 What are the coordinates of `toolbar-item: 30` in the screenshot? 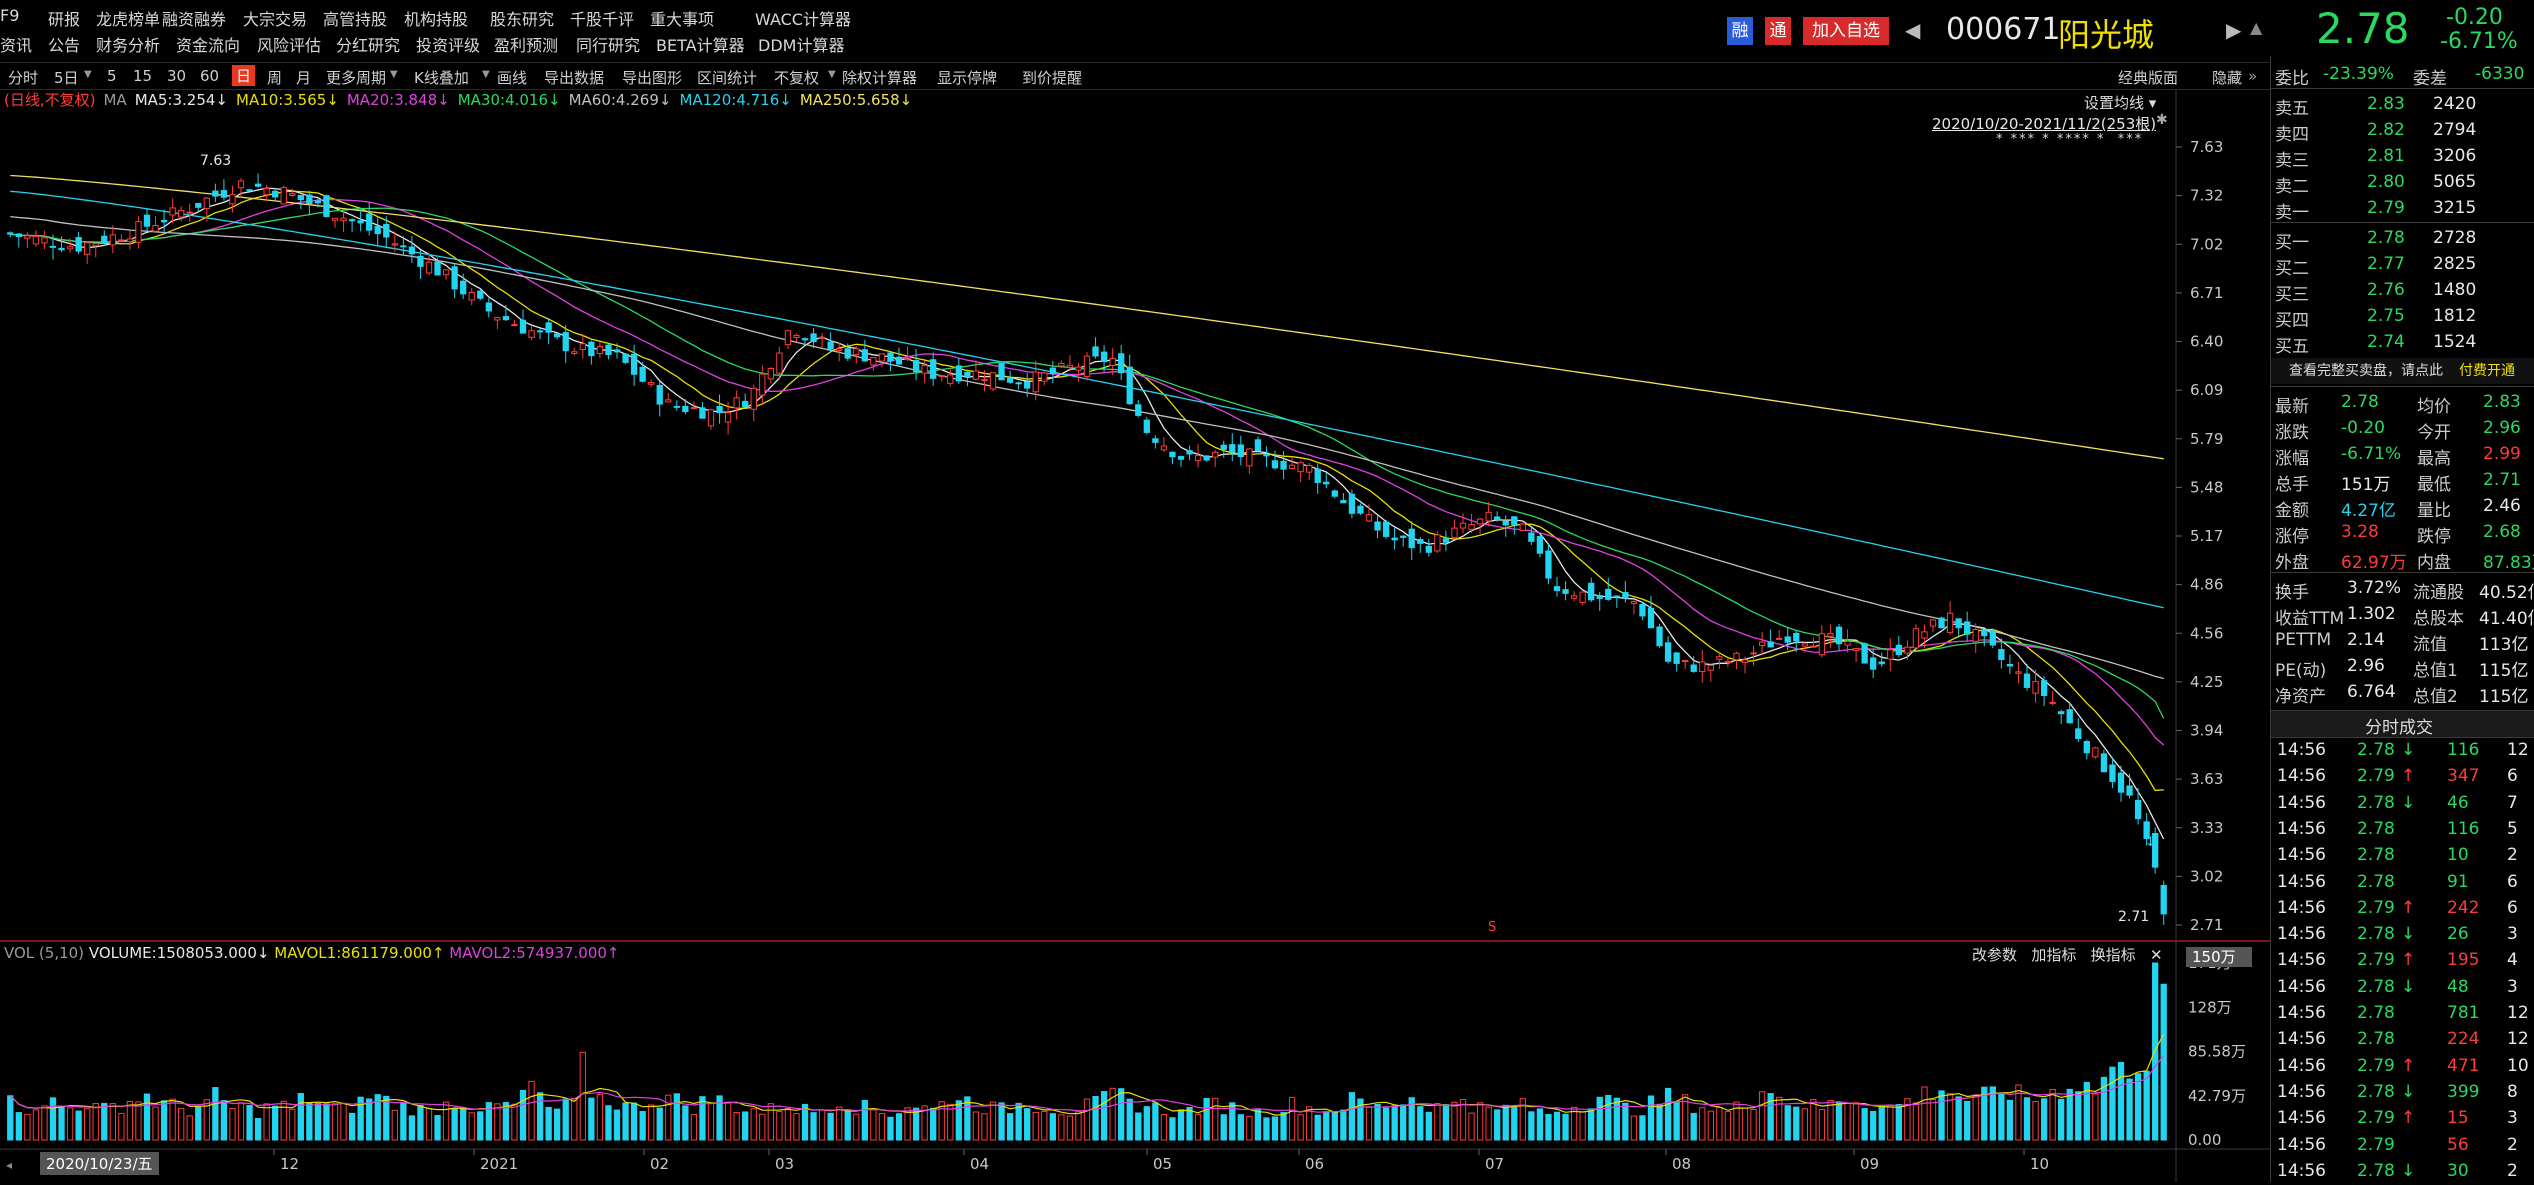 It's located at (177, 76).